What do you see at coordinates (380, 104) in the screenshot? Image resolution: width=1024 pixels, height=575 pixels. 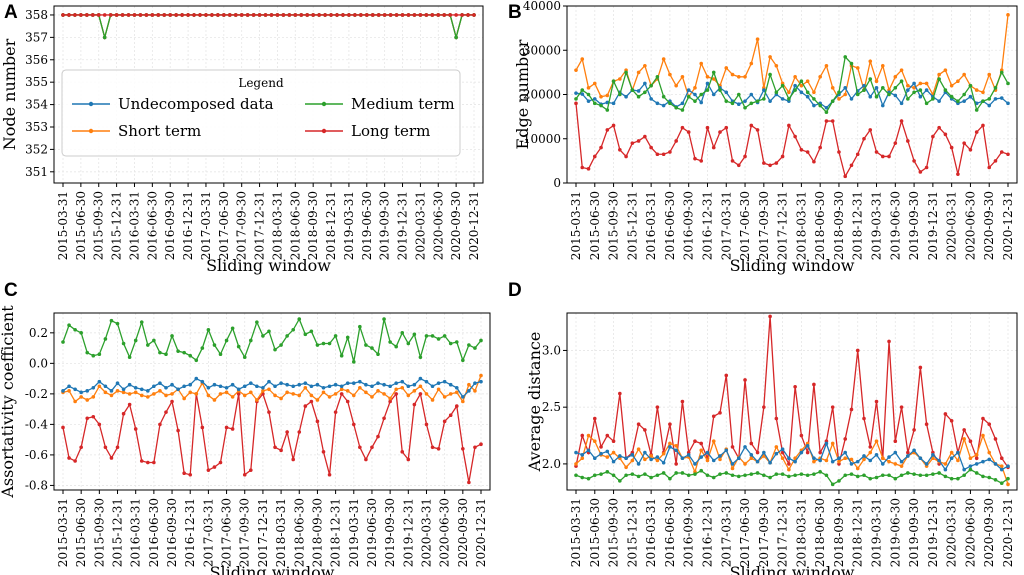 I see `legend-item-medium: Medium term` at bounding box center [380, 104].